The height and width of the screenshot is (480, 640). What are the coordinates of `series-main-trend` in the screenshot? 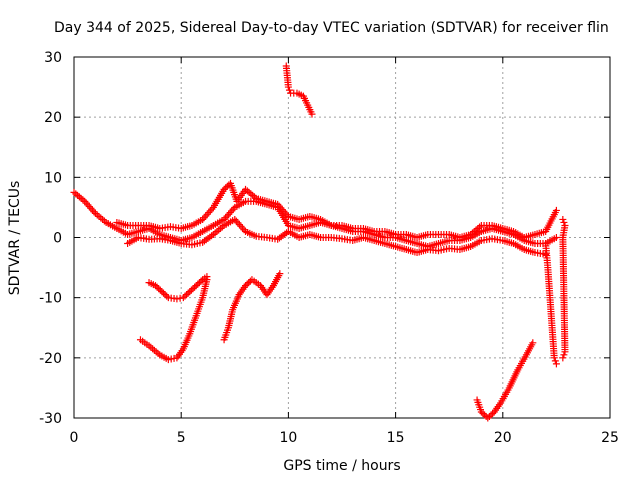 It's located at (315, 219).